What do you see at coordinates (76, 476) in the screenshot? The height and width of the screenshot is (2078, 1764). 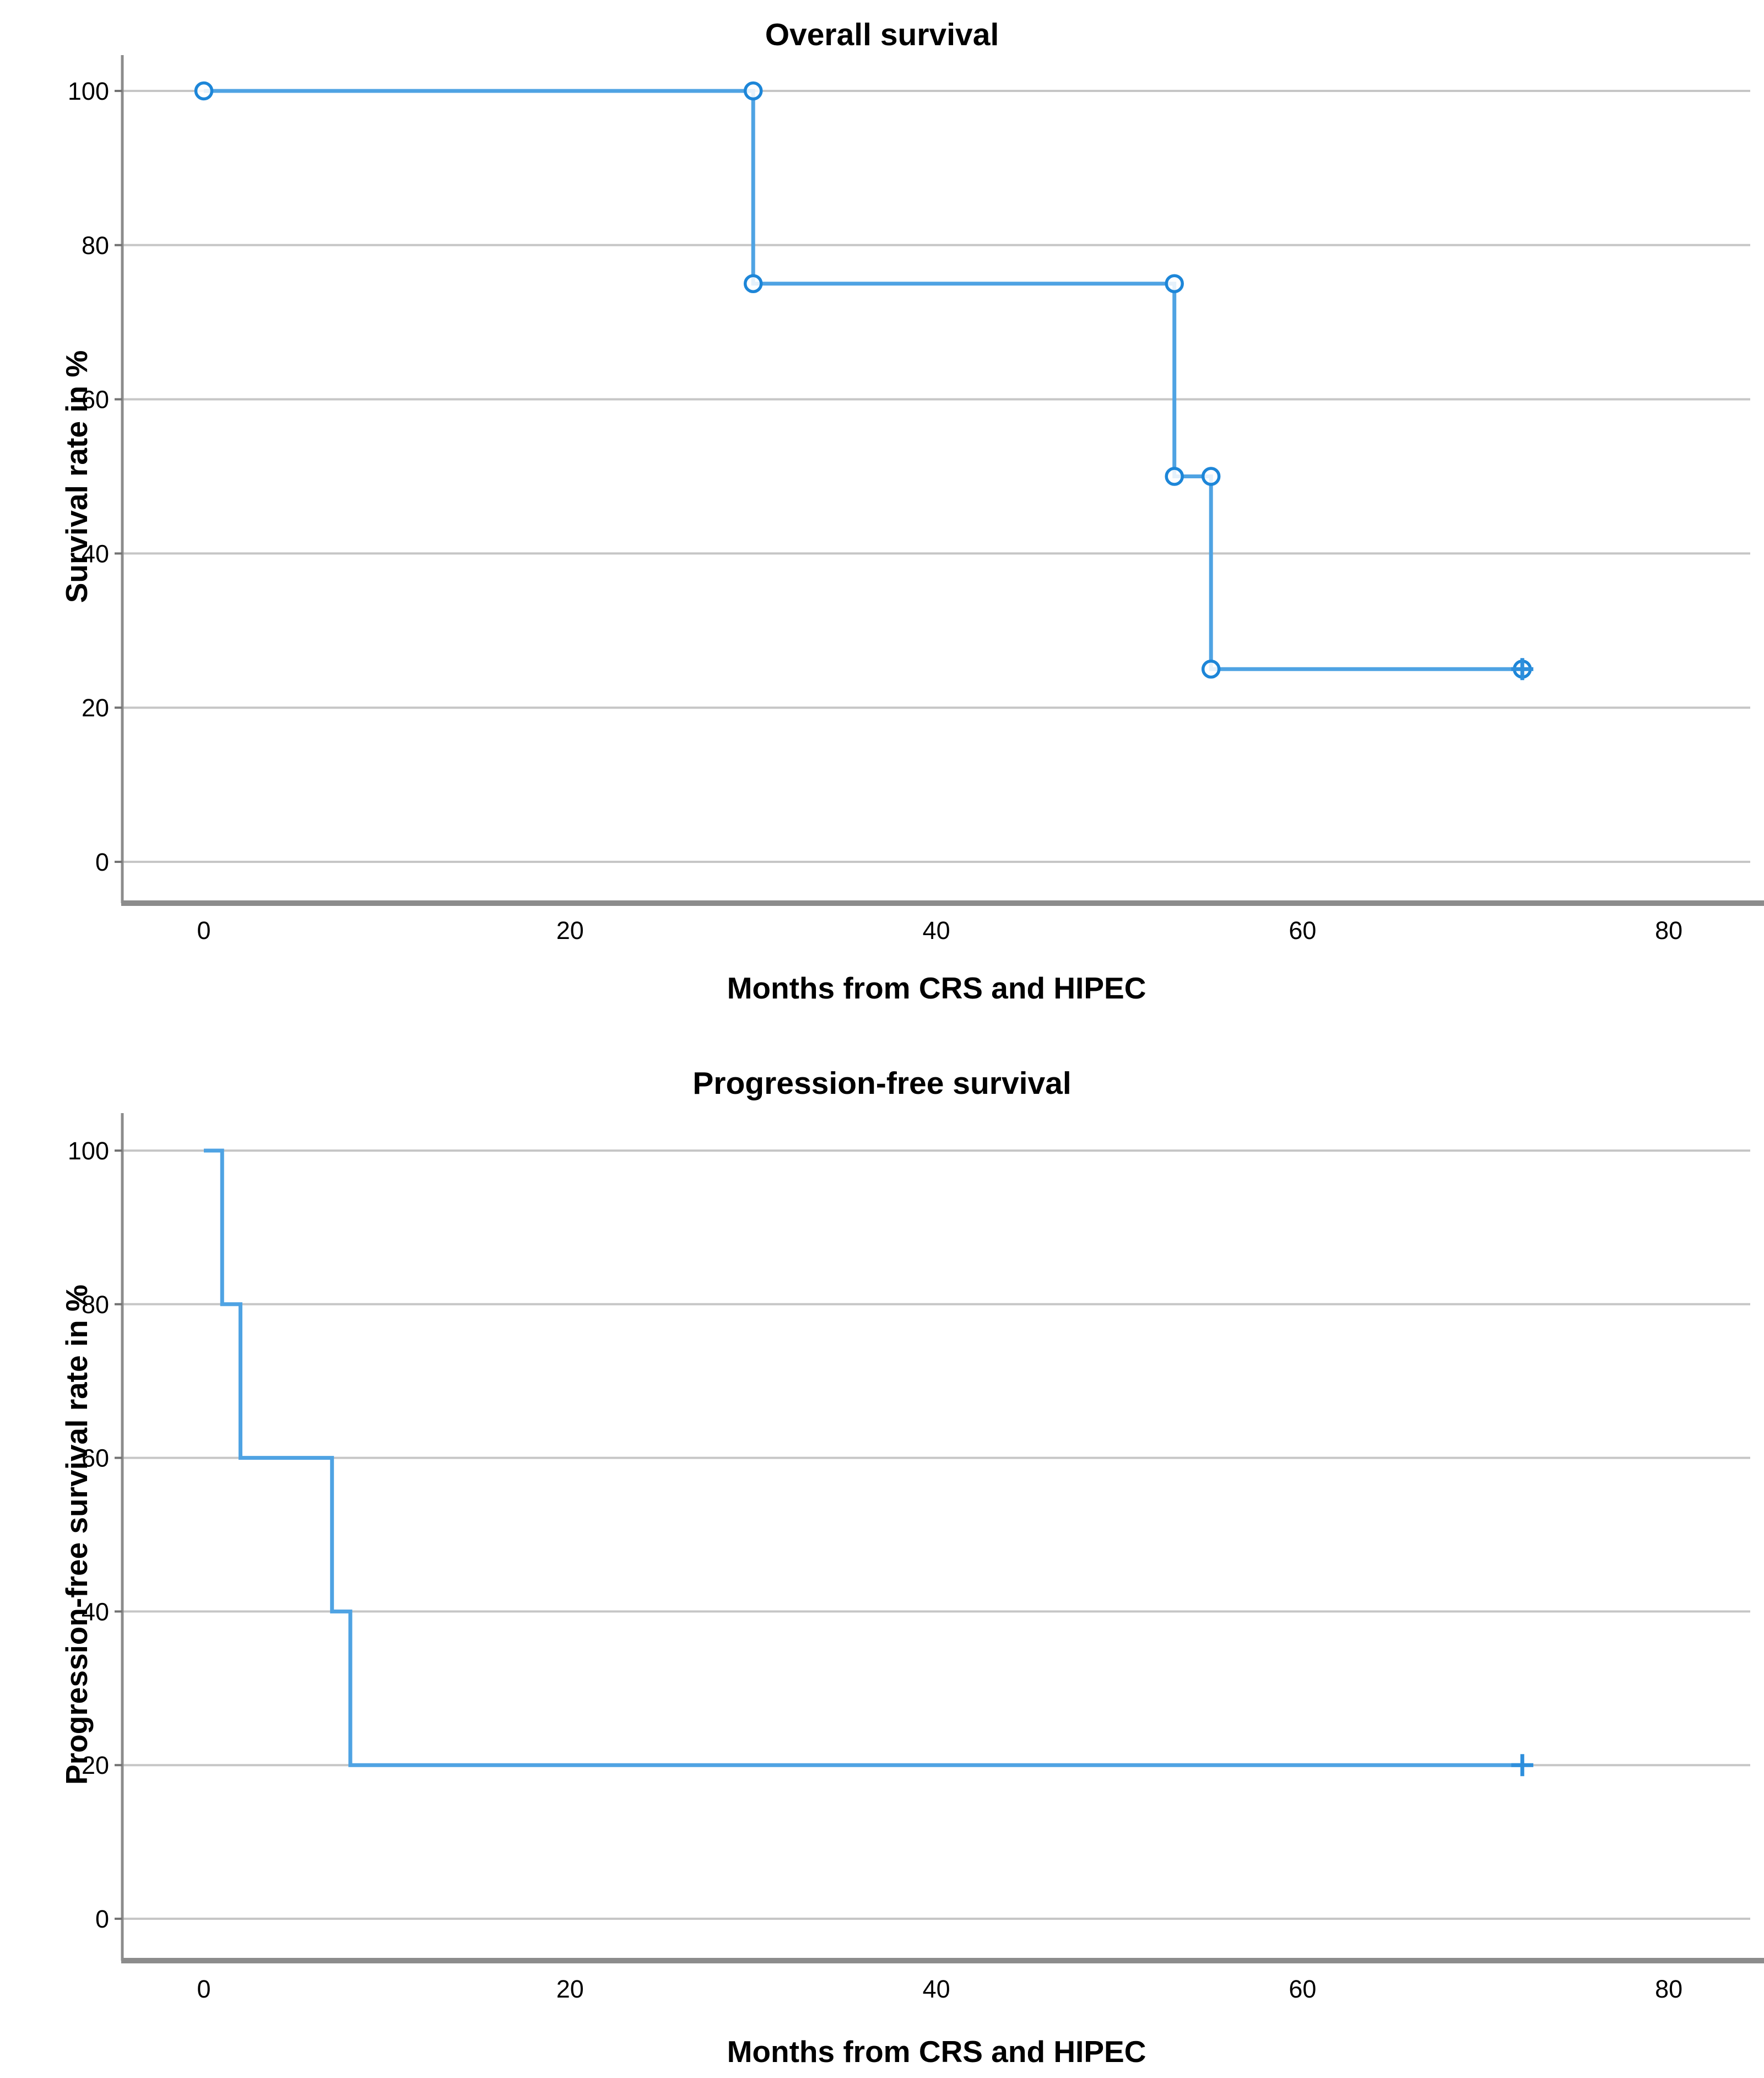 I see `y-axis-title: Survival rate in %` at bounding box center [76, 476].